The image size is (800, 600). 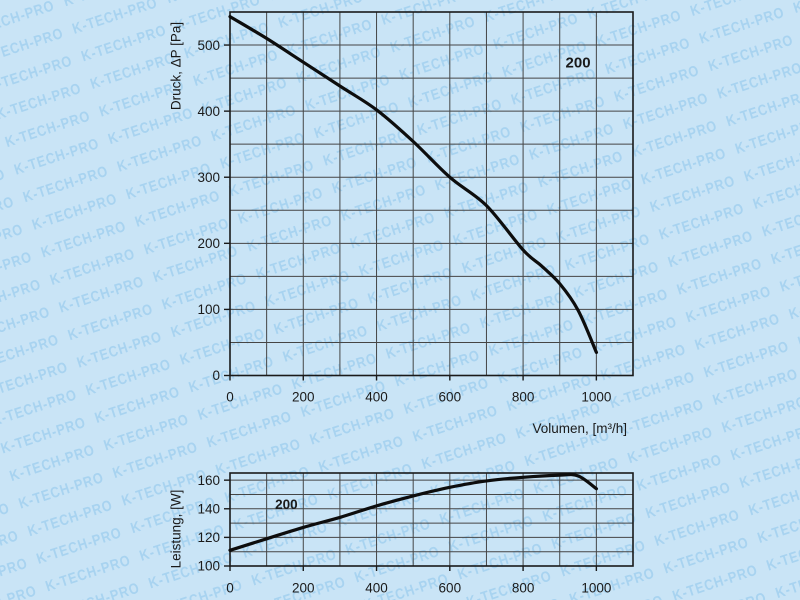 I want to click on power-x-tick-label: 200, so click(x=303, y=588).